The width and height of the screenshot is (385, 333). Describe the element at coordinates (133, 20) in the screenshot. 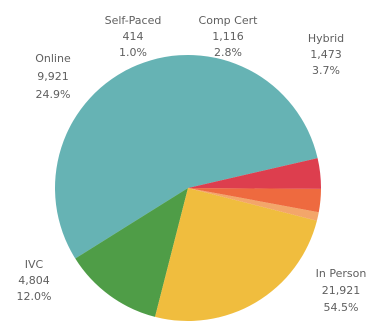

I see `label-self-paced-name: Self-Paced` at that location.